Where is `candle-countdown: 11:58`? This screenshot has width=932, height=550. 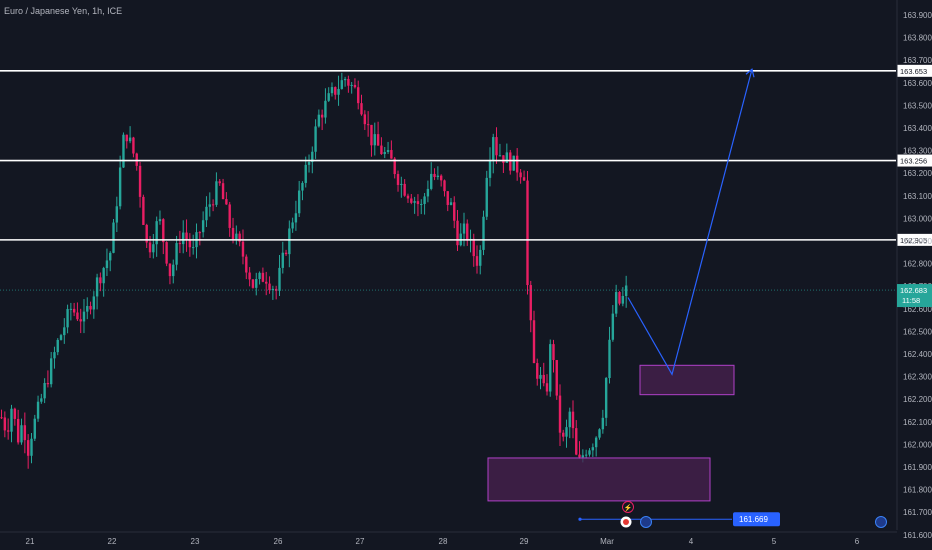 candle-countdown: 11:58 is located at coordinates (911, 300).